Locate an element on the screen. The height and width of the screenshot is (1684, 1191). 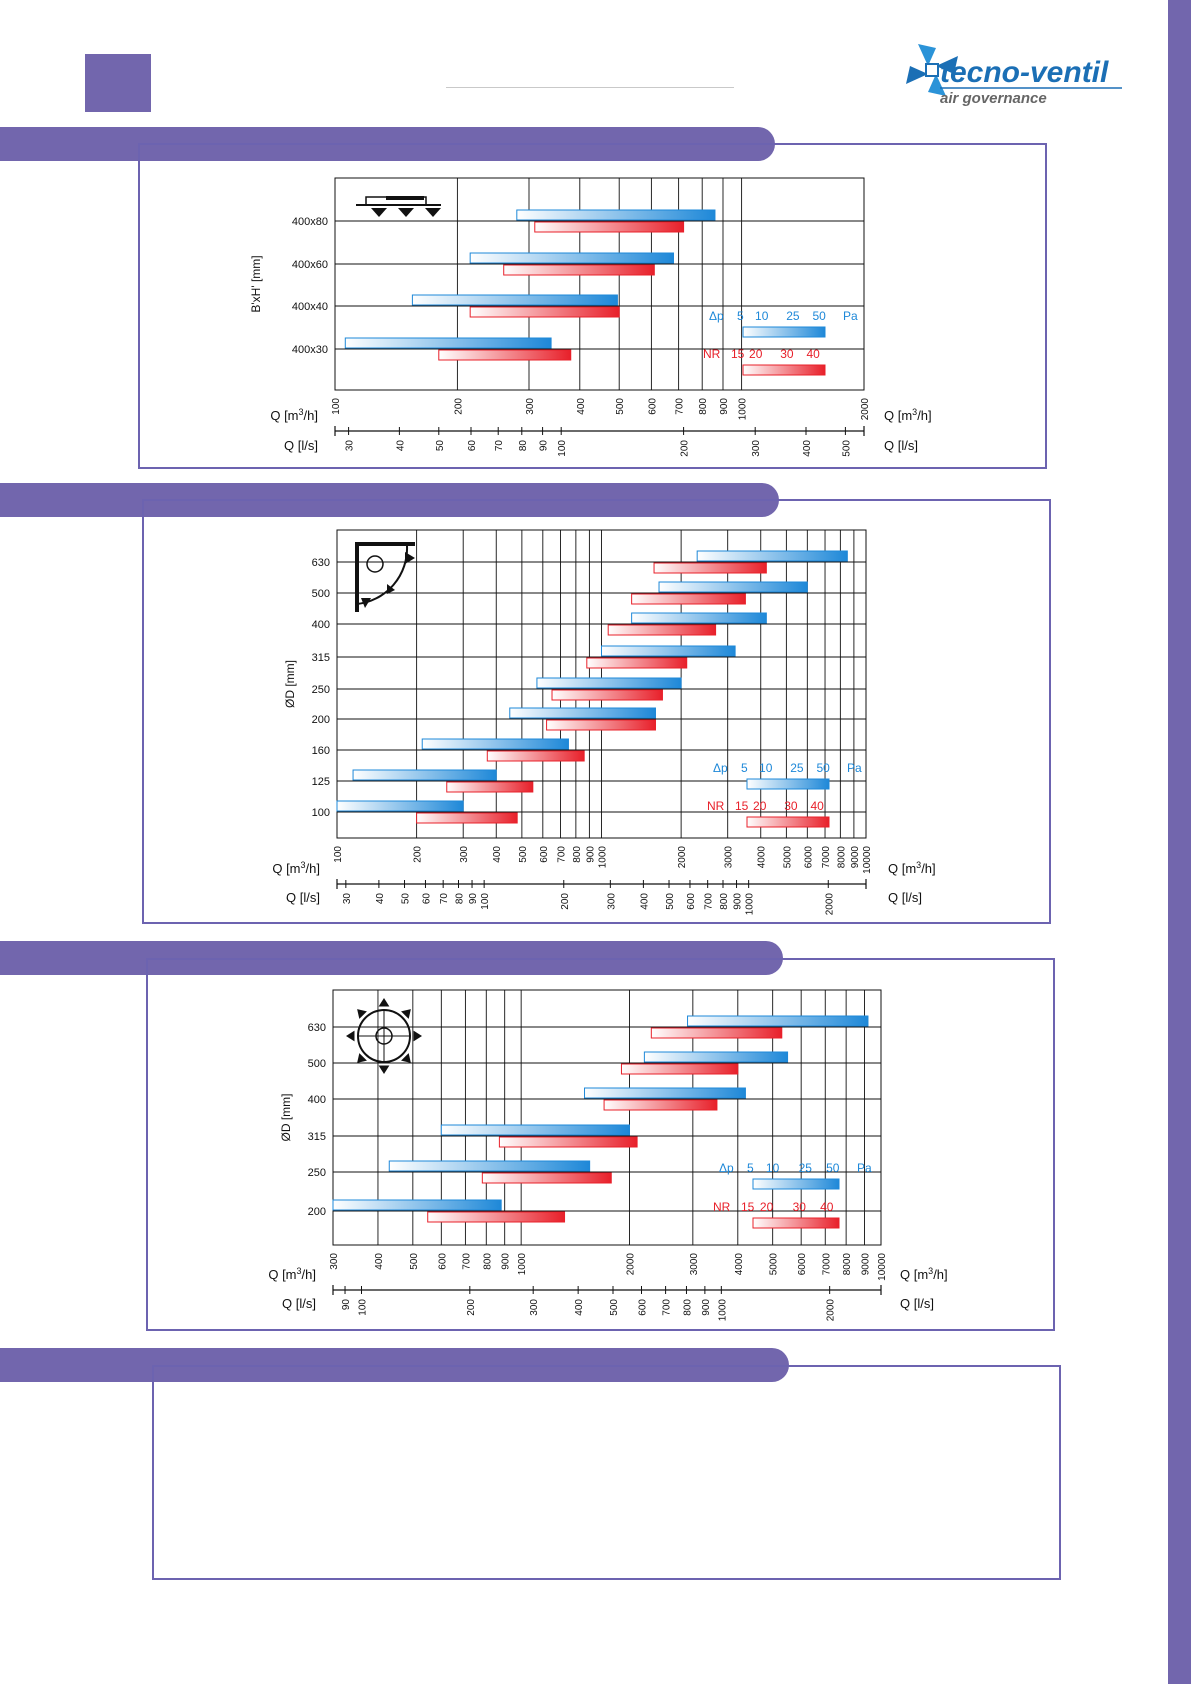
x-tick-m3h: 900 is located at coordinates (590, 854).